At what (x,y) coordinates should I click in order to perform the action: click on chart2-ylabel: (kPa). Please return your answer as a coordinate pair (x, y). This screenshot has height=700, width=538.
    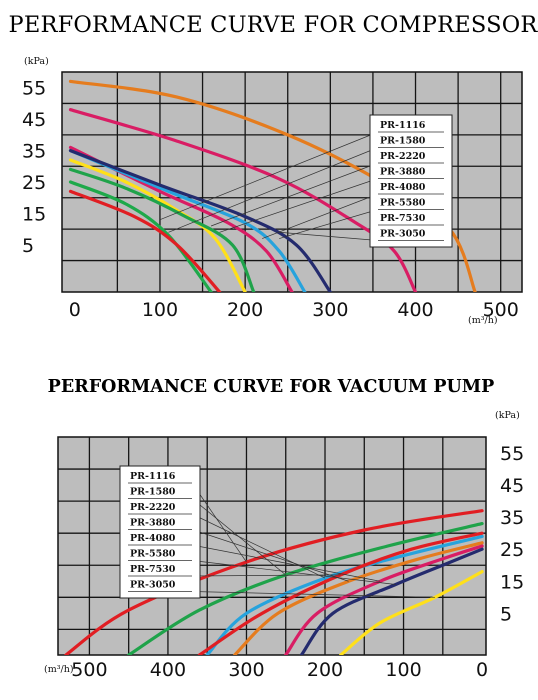
    Looking at the image, I should click on (507, 415).